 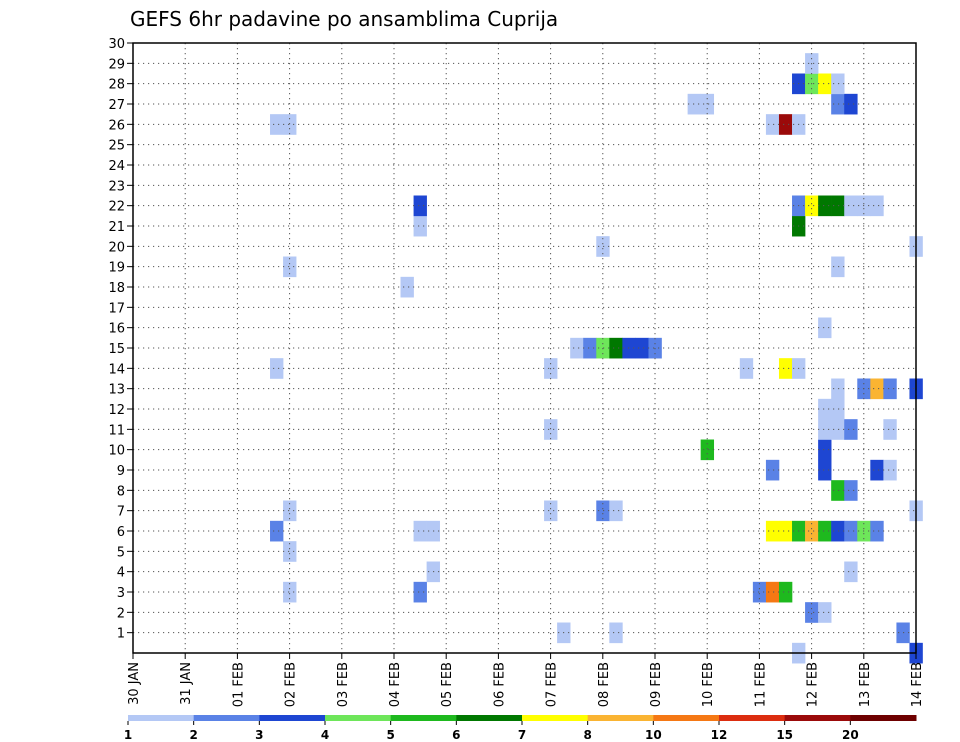 I want to click on legend-label: 8, so click(x=587, y=735).